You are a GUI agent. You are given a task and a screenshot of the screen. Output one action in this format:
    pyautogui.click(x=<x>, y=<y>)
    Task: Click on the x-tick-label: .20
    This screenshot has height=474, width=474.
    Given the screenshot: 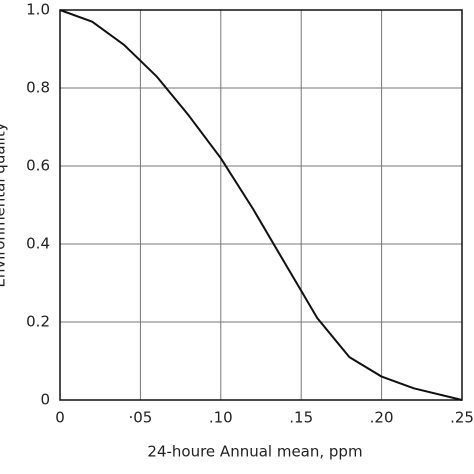 What is the action you would take?
    pyautogui.click(x=382, y=418)
    